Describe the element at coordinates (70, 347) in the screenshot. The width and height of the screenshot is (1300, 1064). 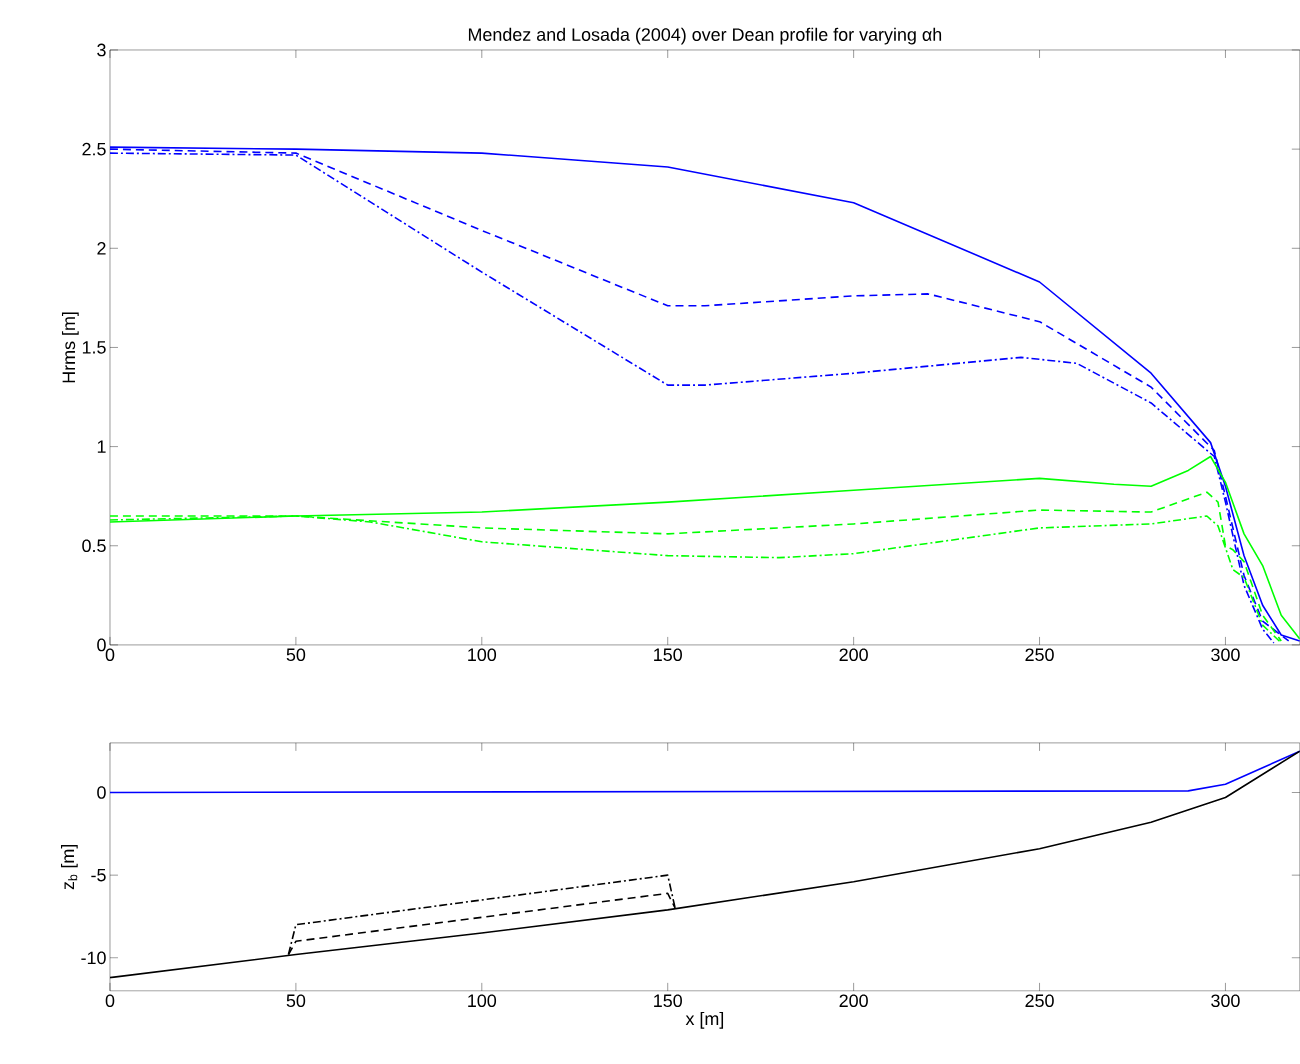
I see `y-axis-title: Hrms [m]` at that location.